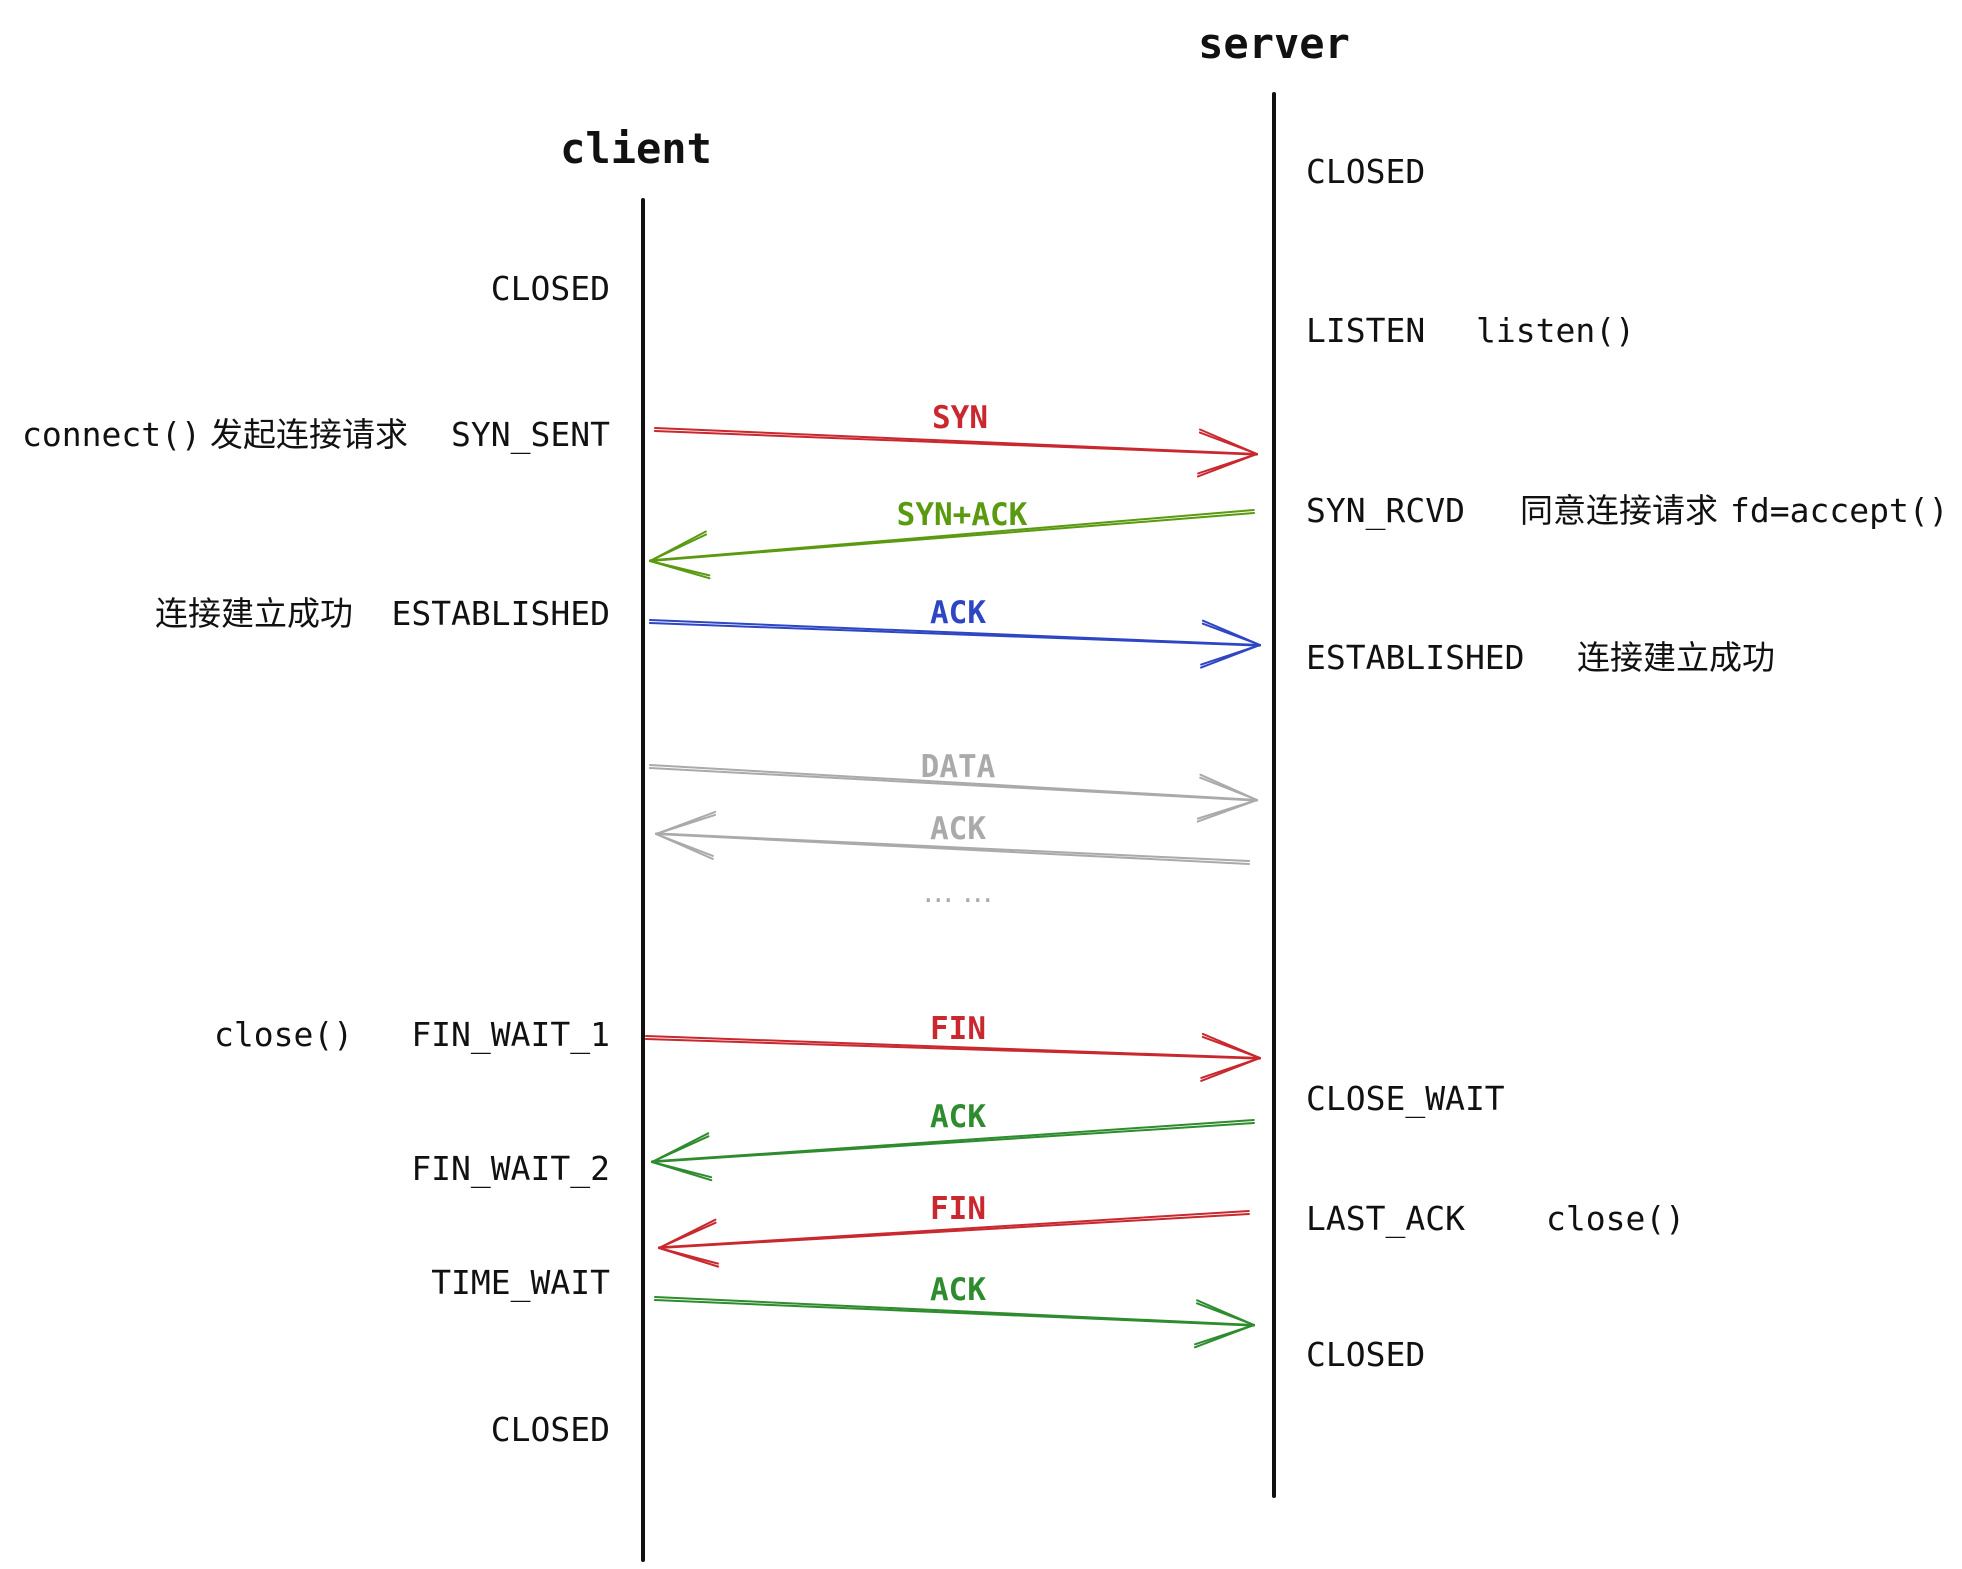  What do you see at coordinates (958, 829) in the screenshot?
I see `message-label-data-ack: ACK` at bounding box center [958, 829].